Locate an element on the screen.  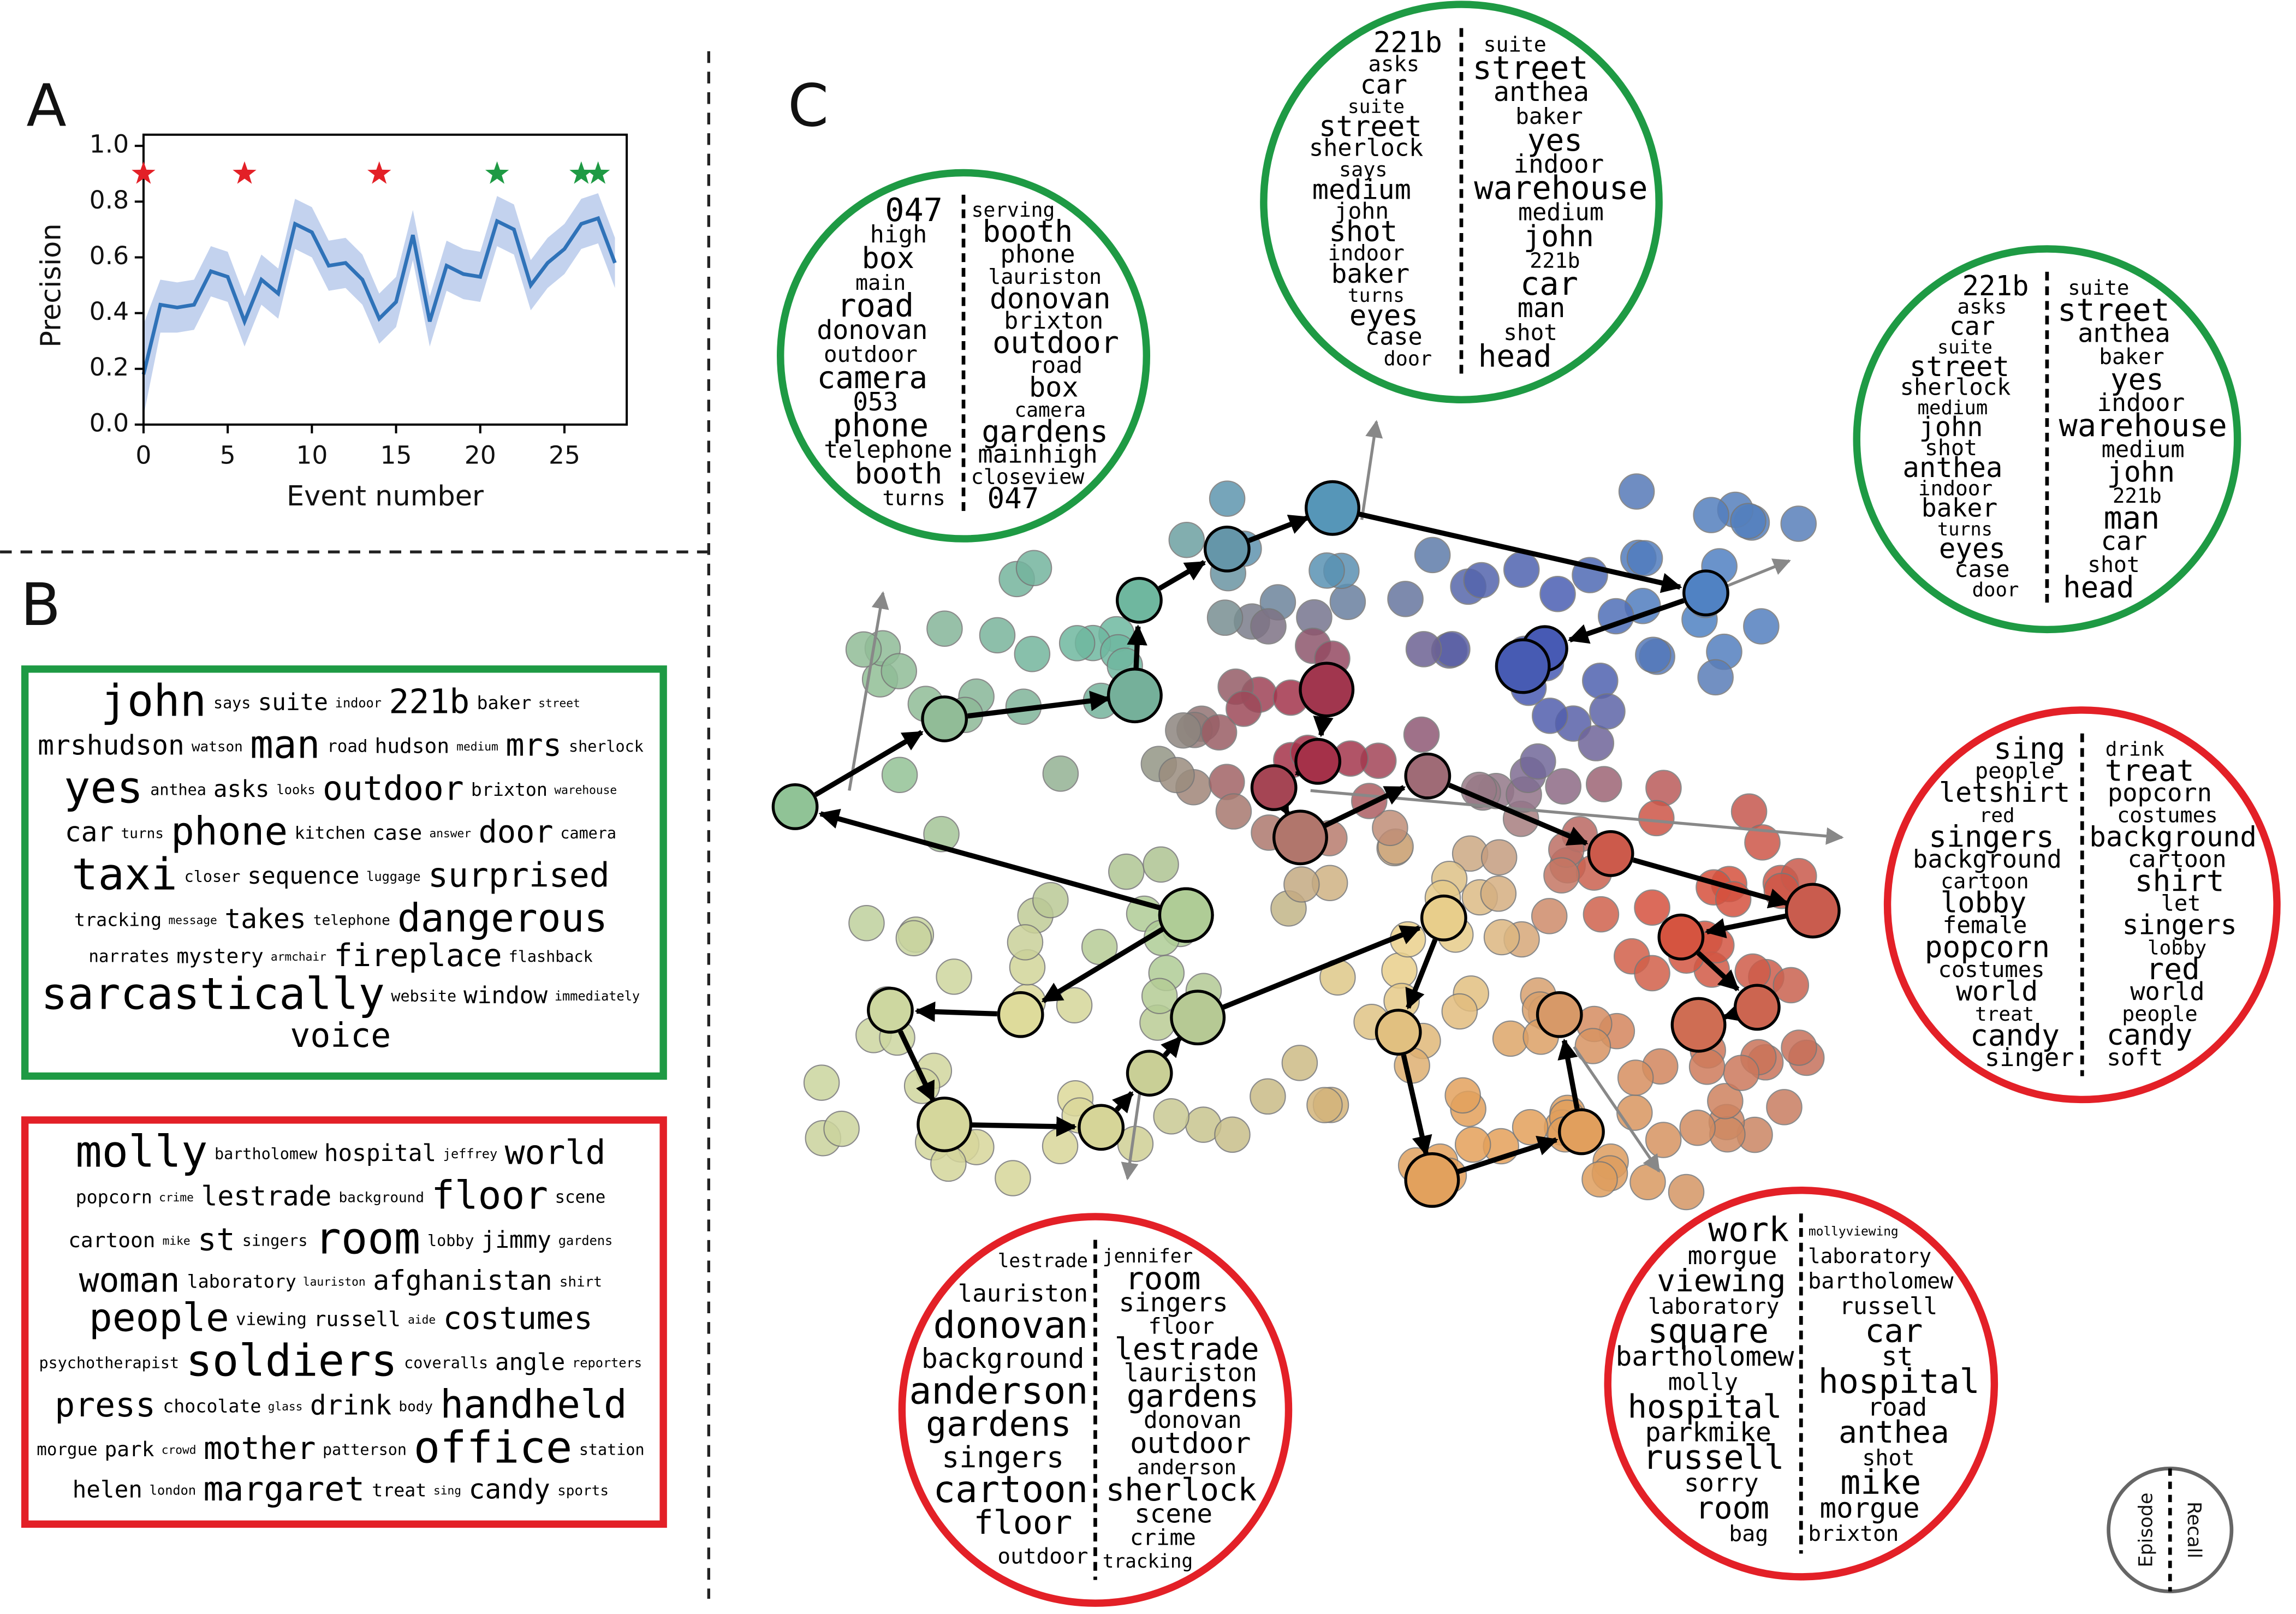
cloud-word: shirt is located at coordinates (2179, 881).